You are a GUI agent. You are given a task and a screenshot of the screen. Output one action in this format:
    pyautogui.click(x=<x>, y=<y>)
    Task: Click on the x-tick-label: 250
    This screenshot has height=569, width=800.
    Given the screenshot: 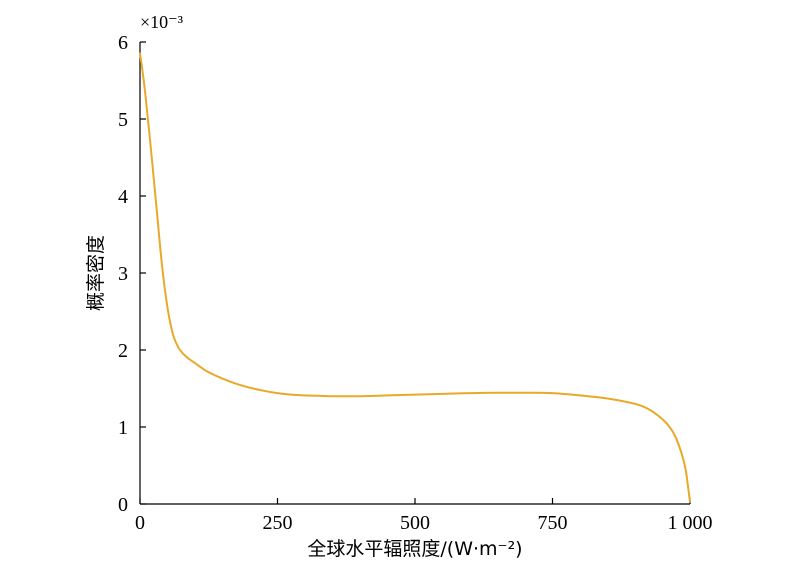 What is the action you would take?
    pyautogui.click(x=278, y=523)
    